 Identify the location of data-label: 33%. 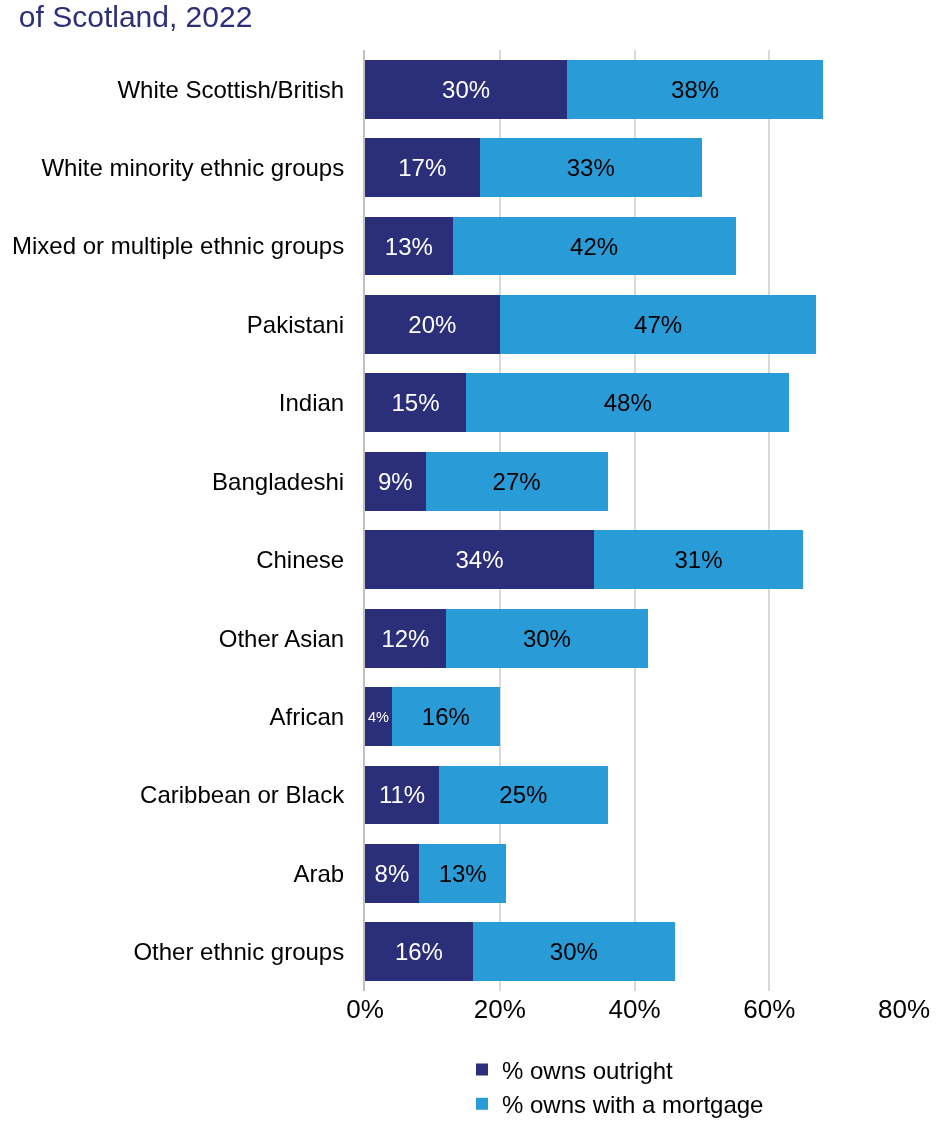
(590, 168).